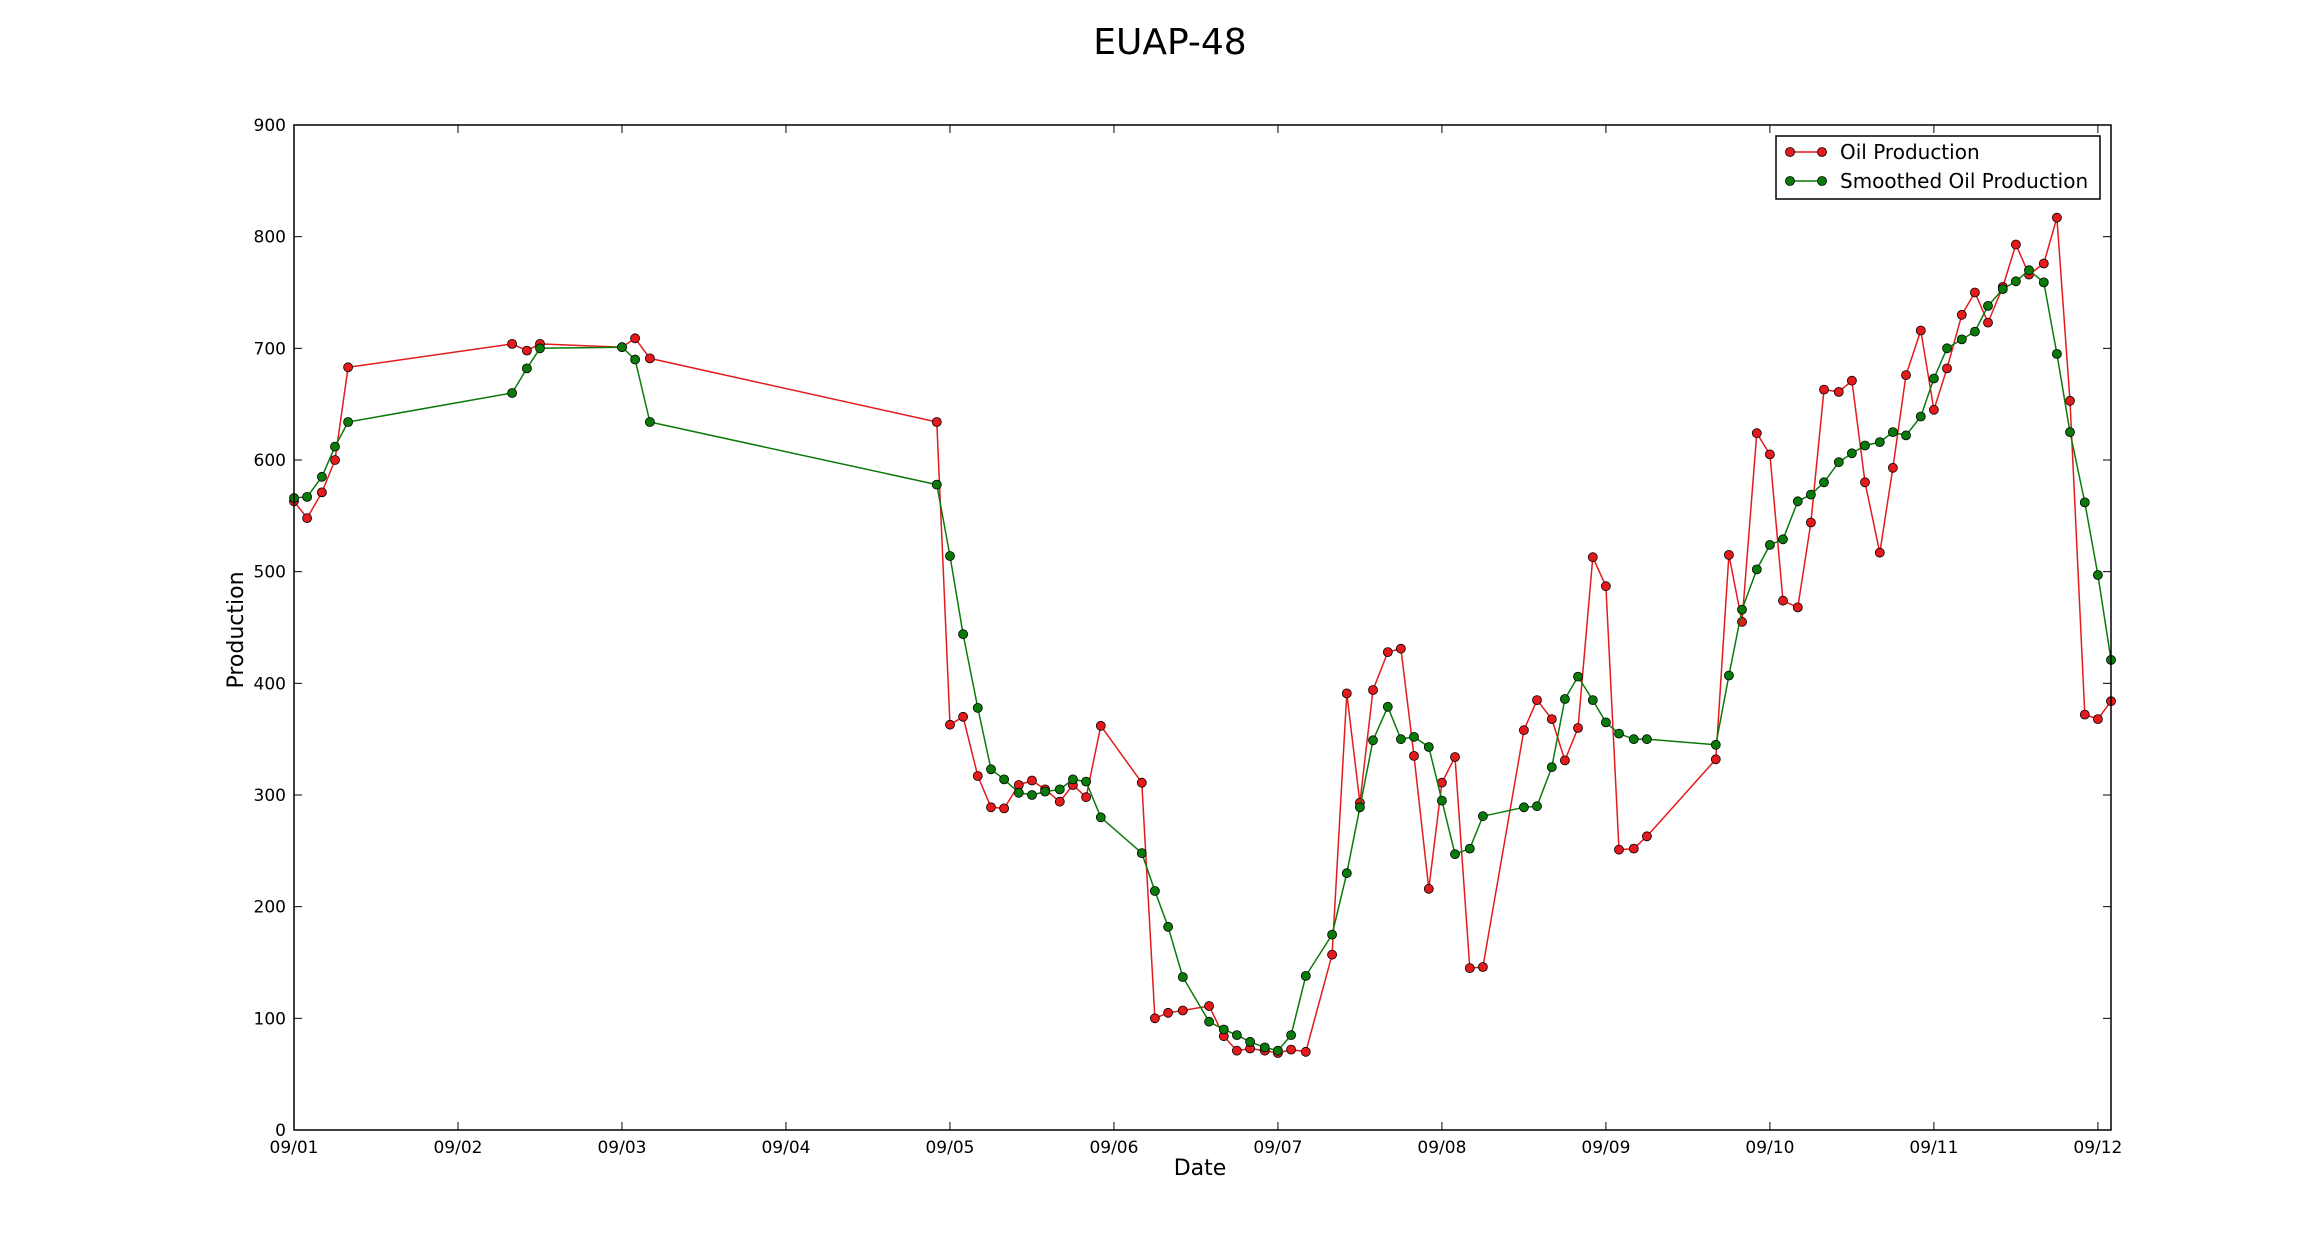 The width and height of the screenshot is (2318, 1242). Describe the element at coordinates (2097, 1148) in the screenshot. I see `x-tick-label: 09/12` at that location.